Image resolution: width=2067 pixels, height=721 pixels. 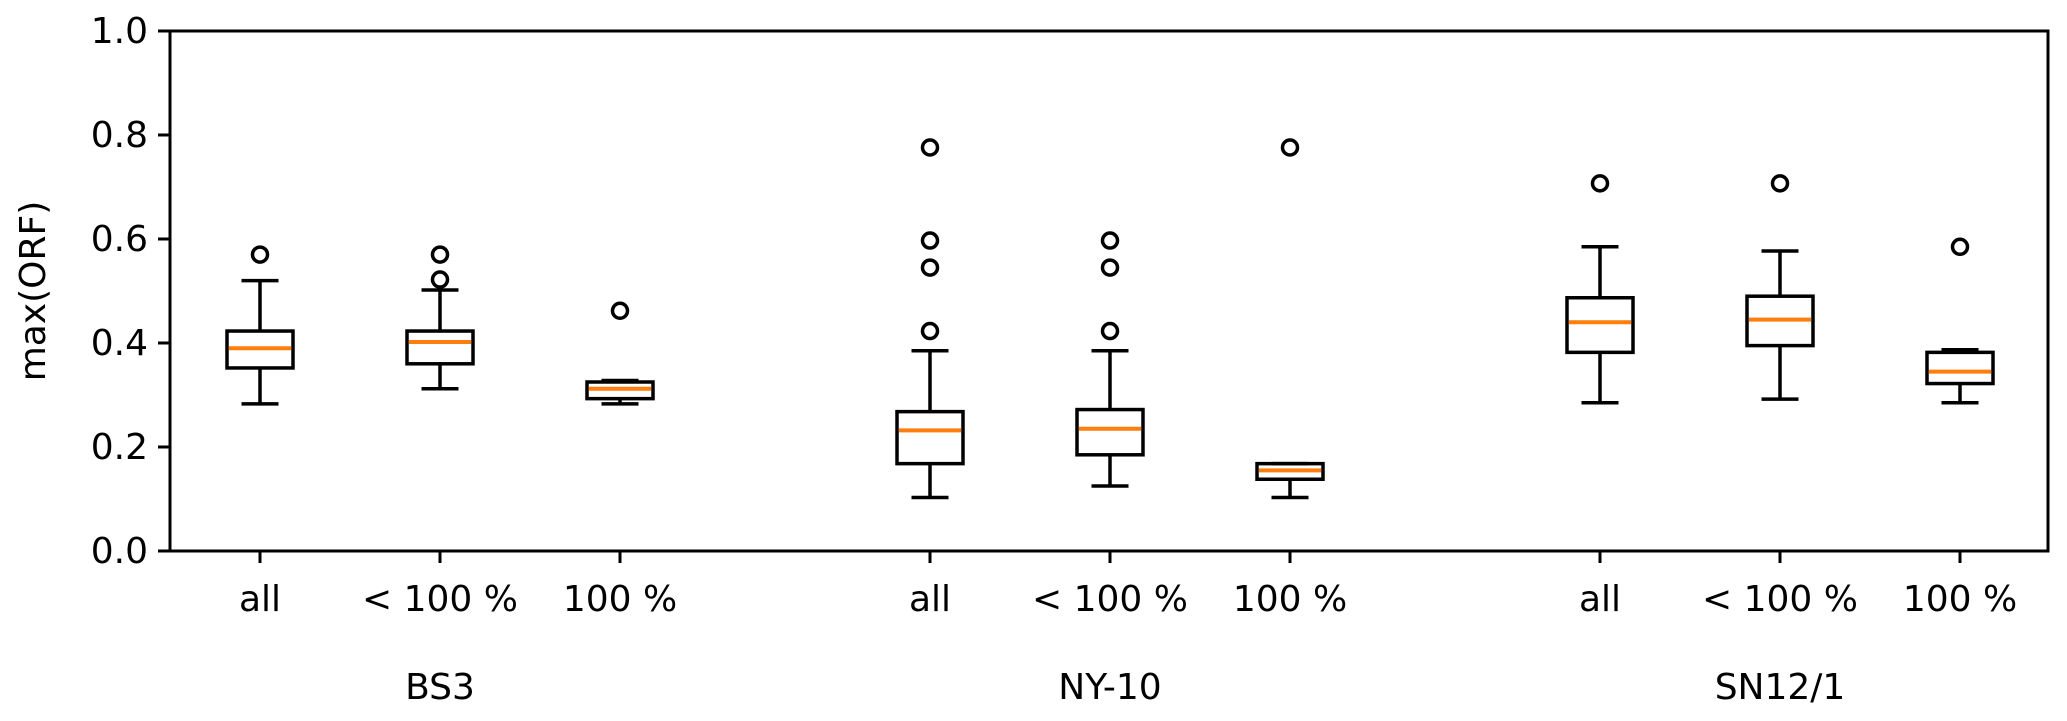 What do you see at coordinates (1109, 687) in the screenshot?
I see `group-label: NY-10` at bounding box center [1109, 687].